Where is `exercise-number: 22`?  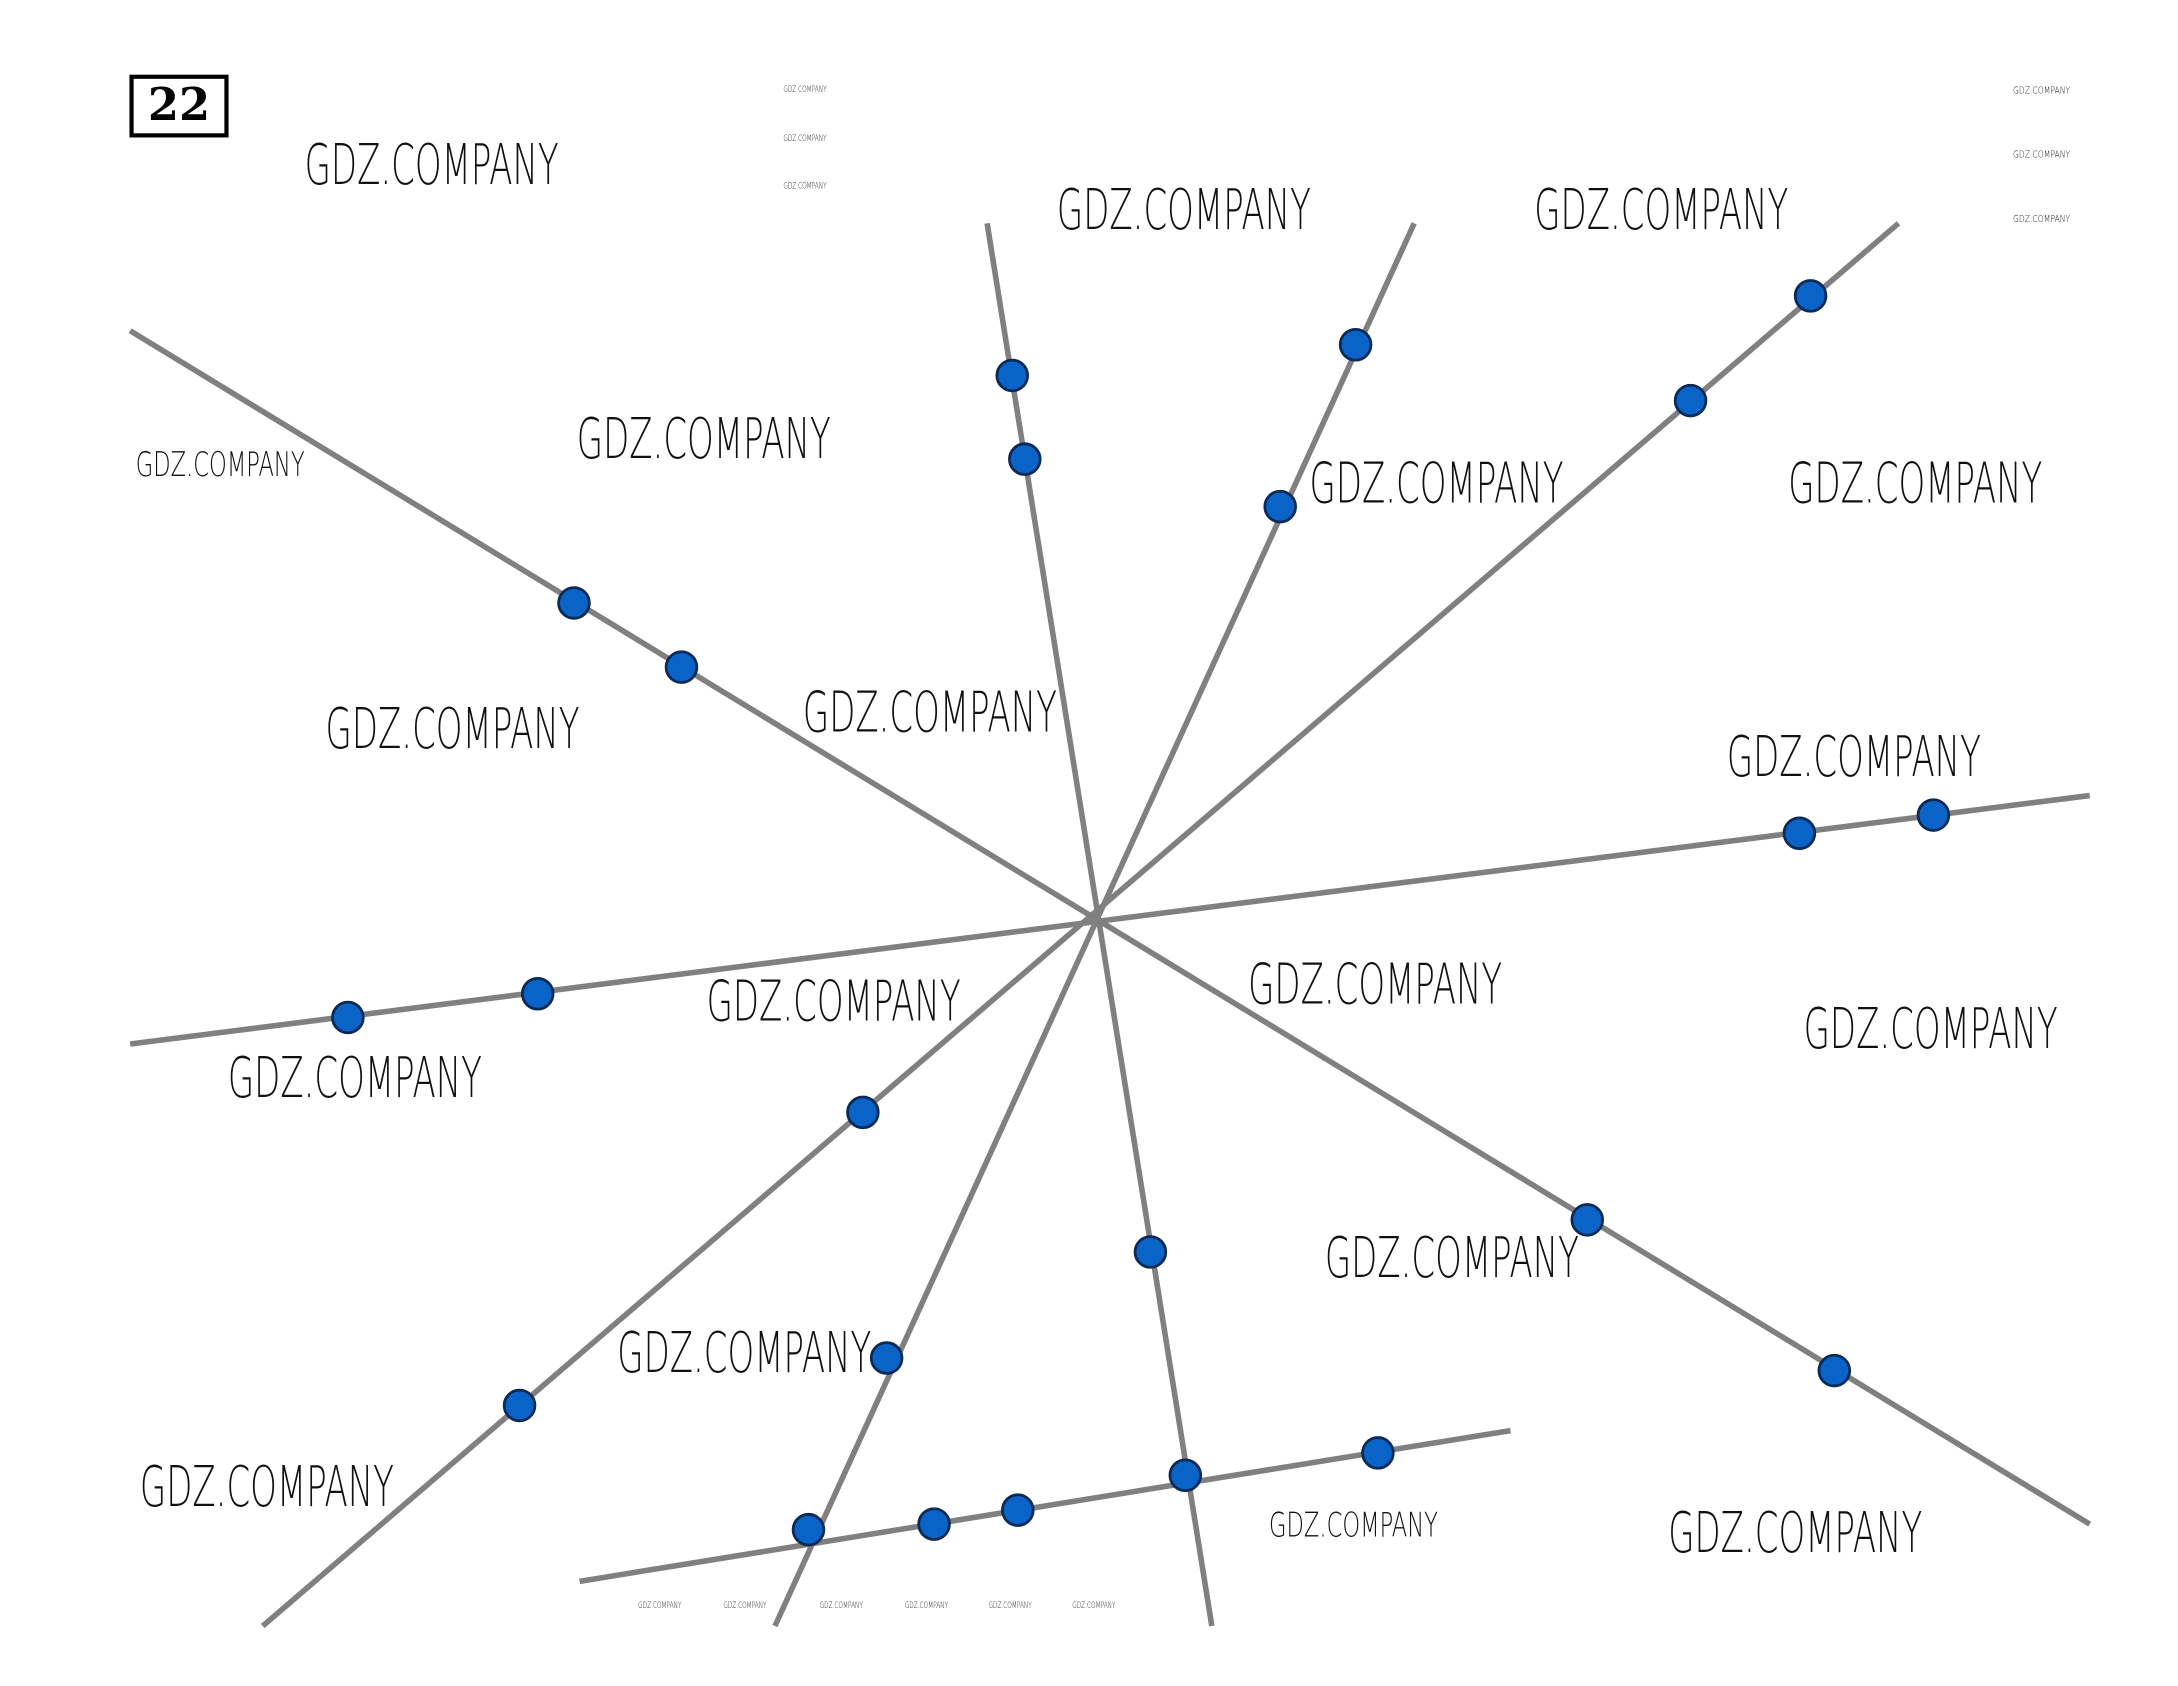
exercise-number: 22 is located at coordinates (179, 104).